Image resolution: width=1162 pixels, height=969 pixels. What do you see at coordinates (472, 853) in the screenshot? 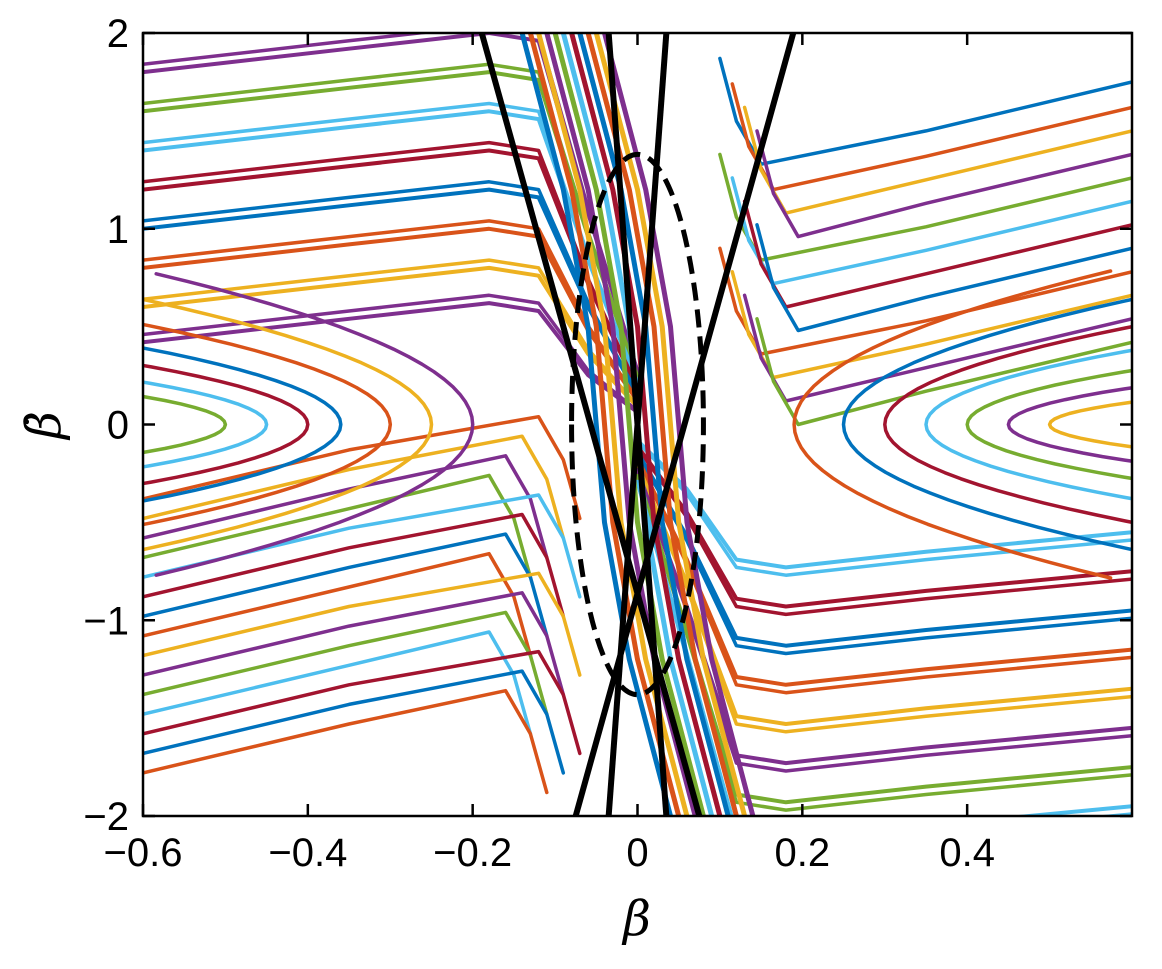
I see `x-tick-label: −0.2` at bounding box center [472, 853].